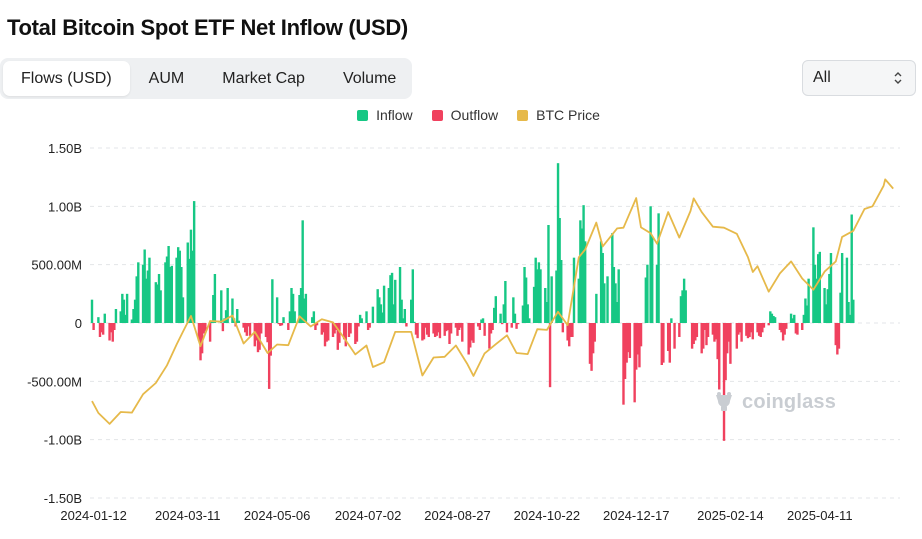 This screenshot has height=539, width=922. I want to click on tab-aum: AUM, so click(166, 78).